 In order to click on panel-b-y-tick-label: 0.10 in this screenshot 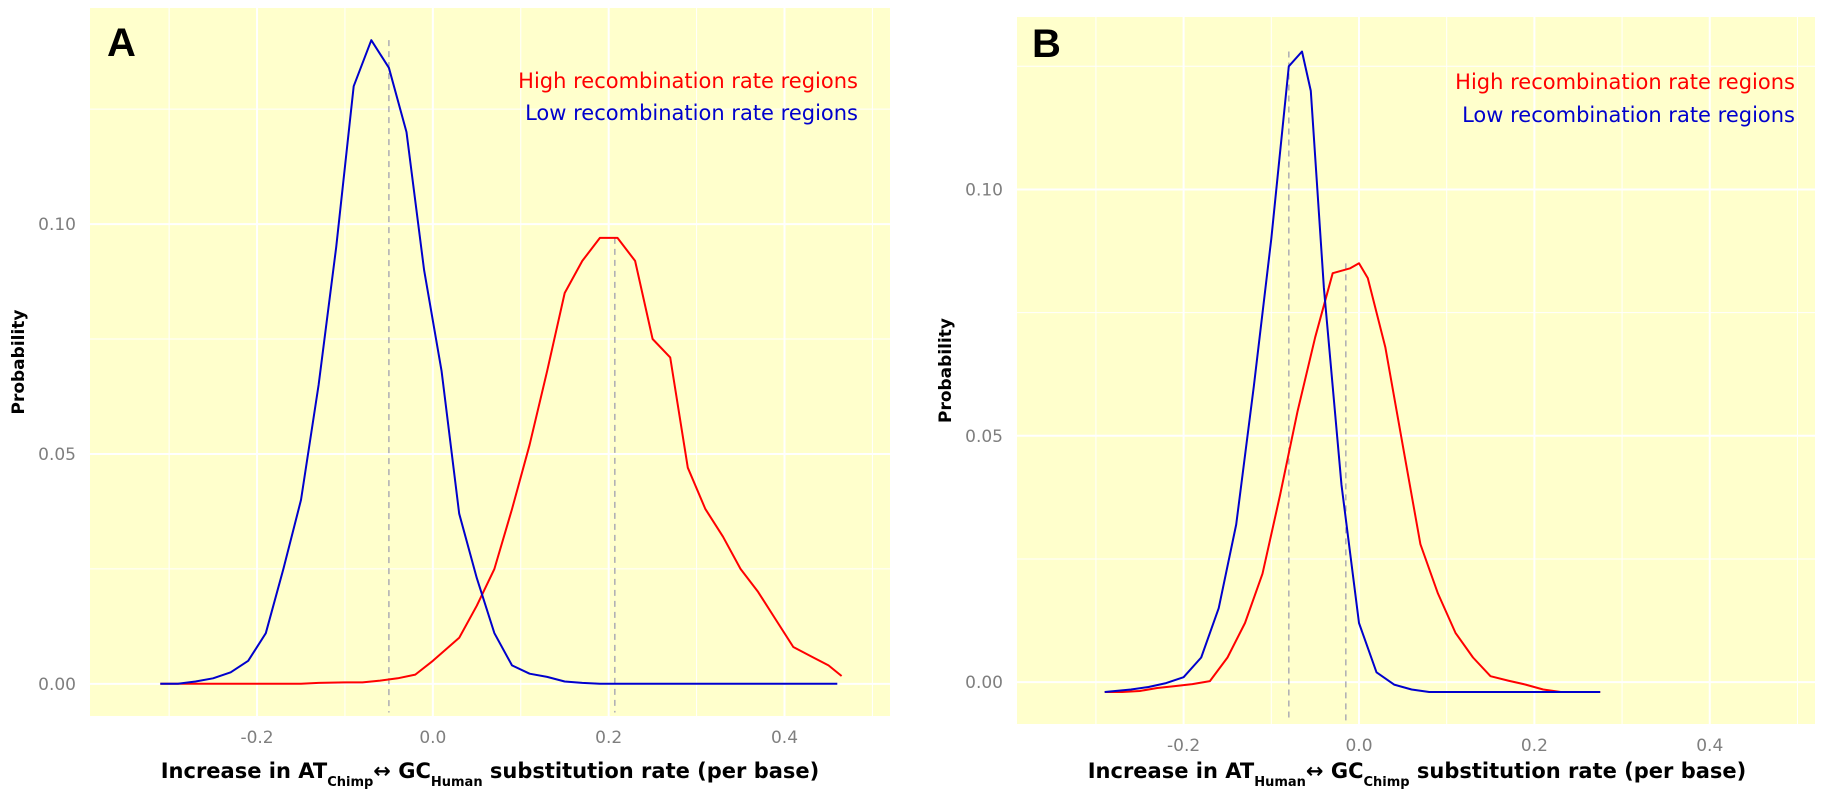, I will do `click(984, 190)`.